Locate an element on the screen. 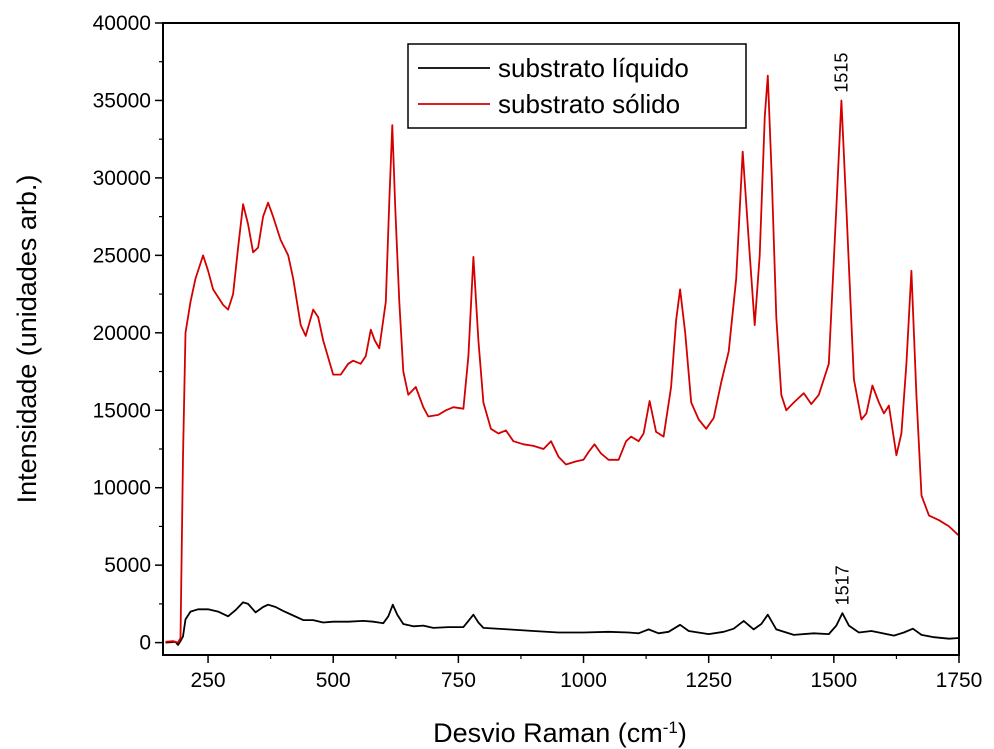 Image resolution: width=994 pixels, height=749 pixels. x-tick-label: 500 is located at coordinates (333, 680).